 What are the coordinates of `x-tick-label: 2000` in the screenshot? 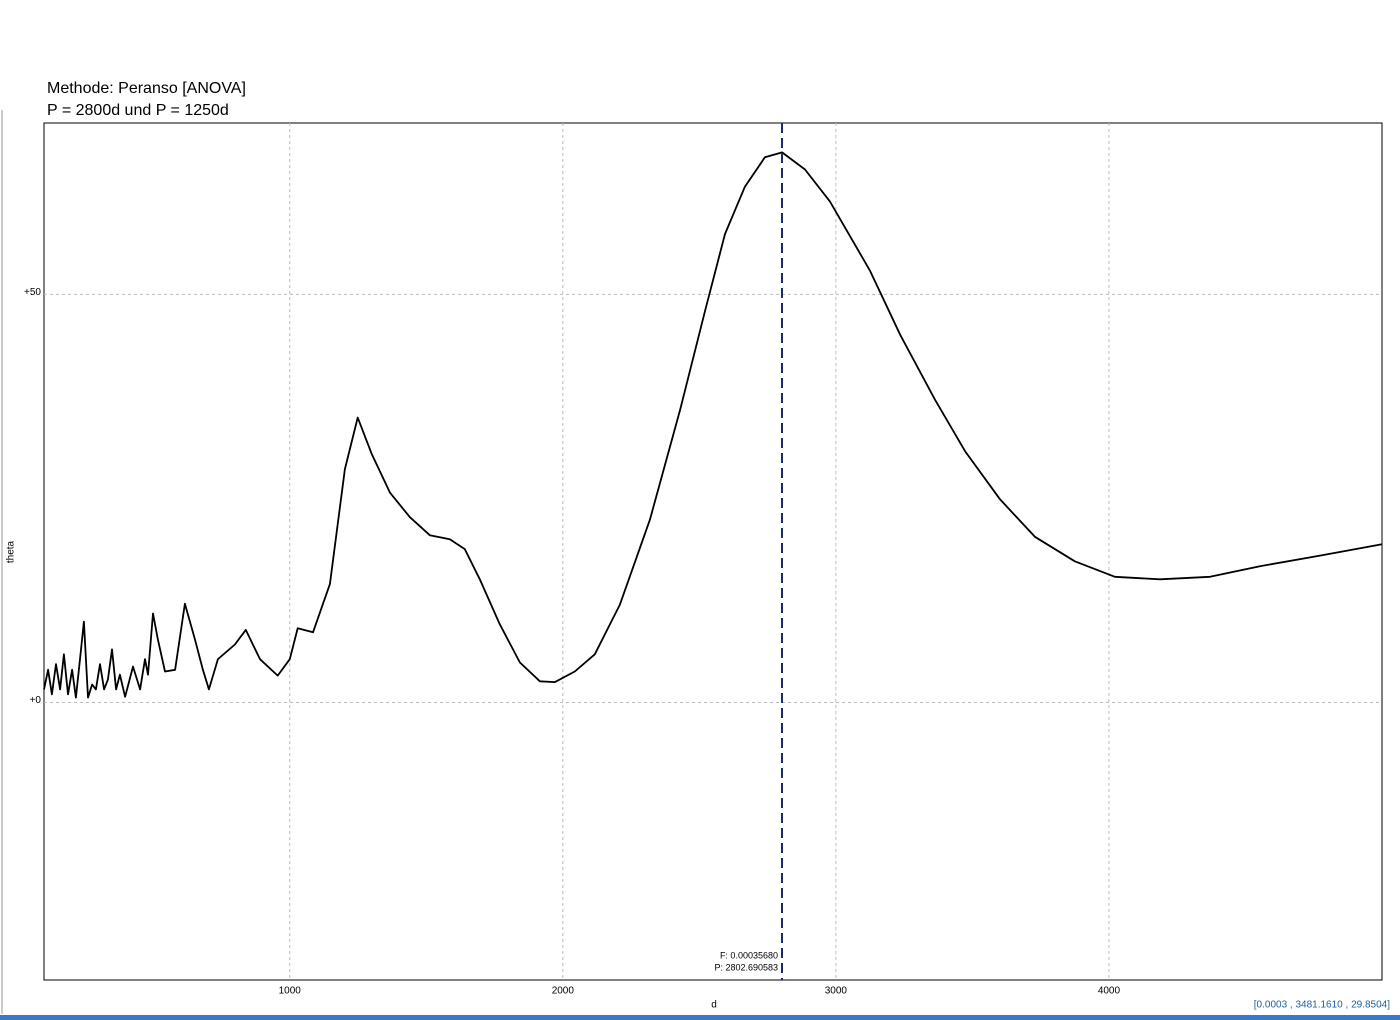 It's located at (563, 991).